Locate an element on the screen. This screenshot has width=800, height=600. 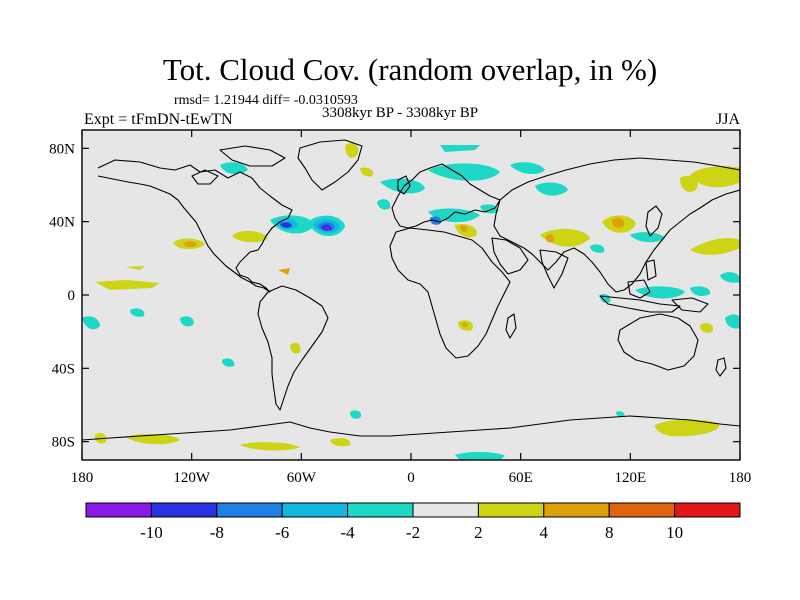
lat-tick-label: 80N is located at coordinates (62, 149).